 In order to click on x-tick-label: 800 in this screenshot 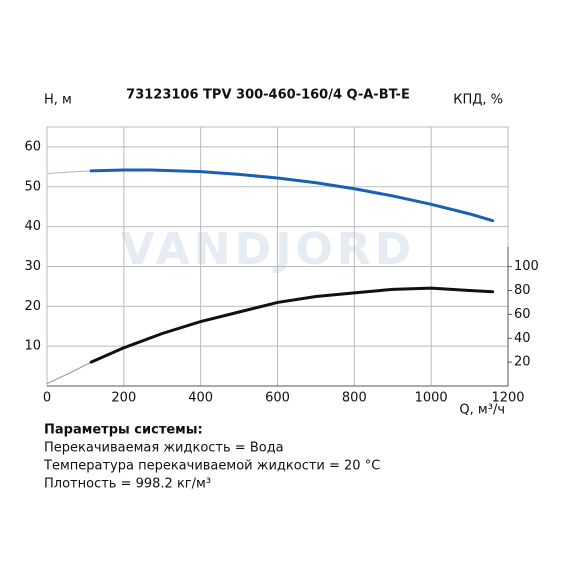, I will do `click(354, 398)`.